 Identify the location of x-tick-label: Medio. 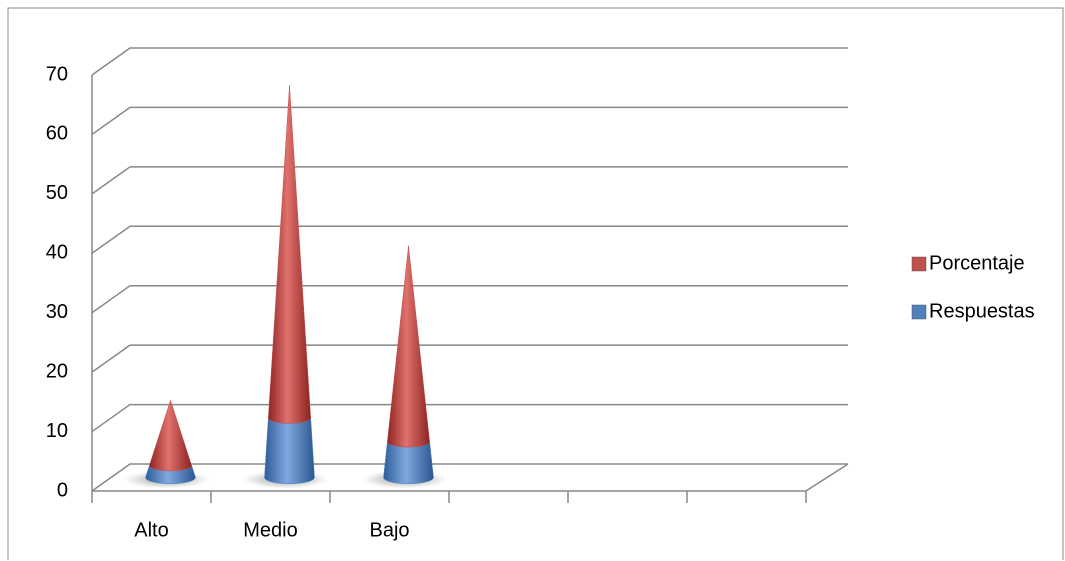
(270, 530).